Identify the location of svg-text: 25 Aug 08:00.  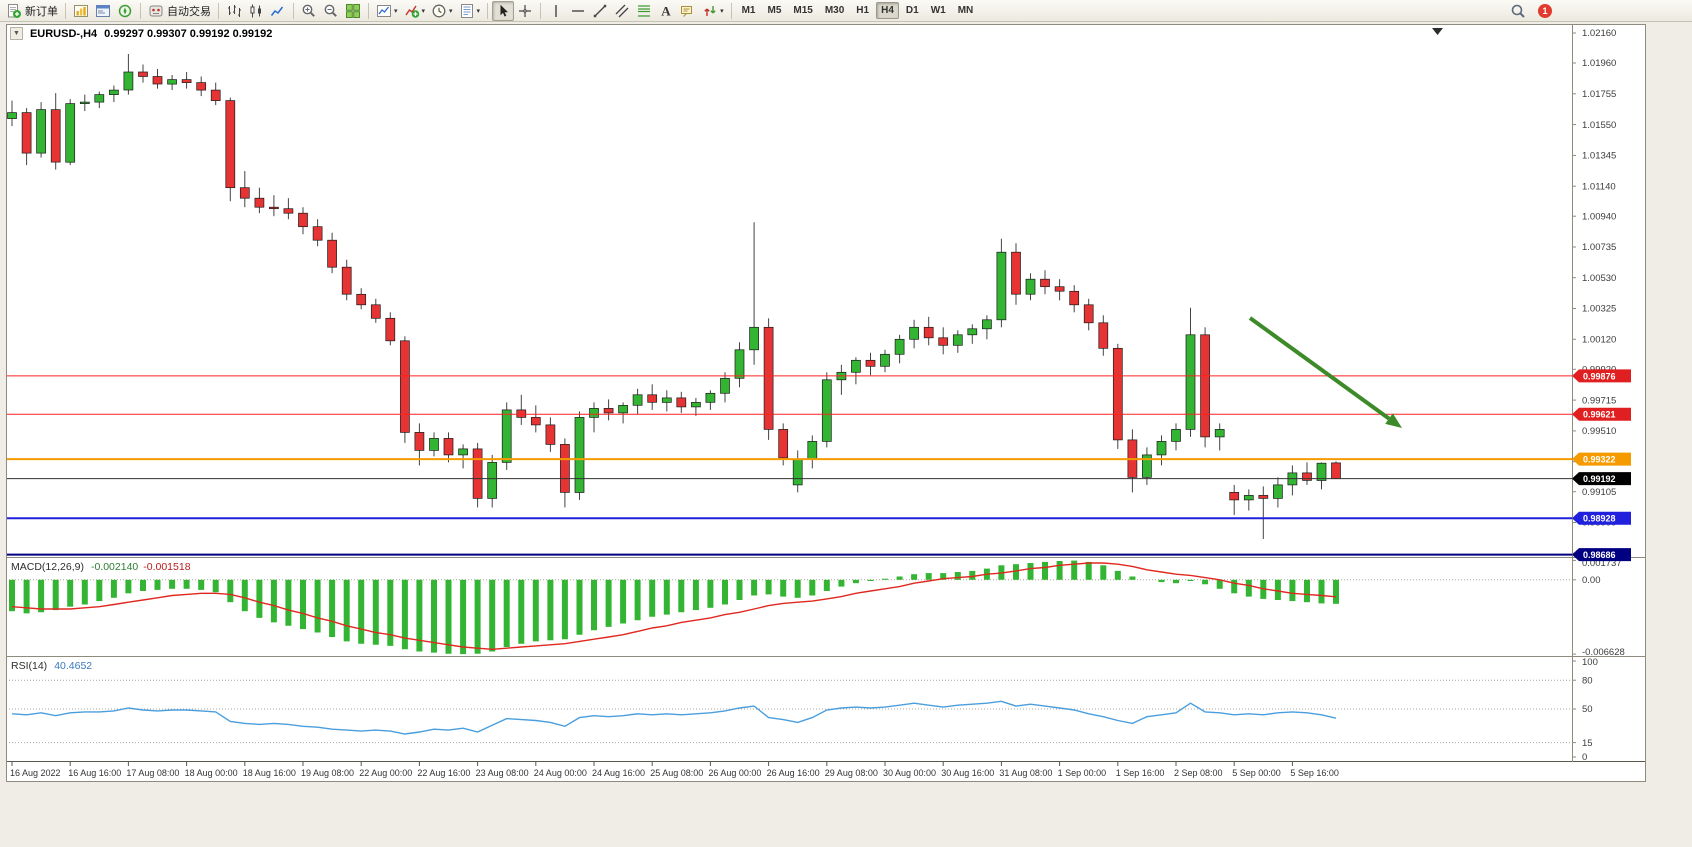
(676, 773).